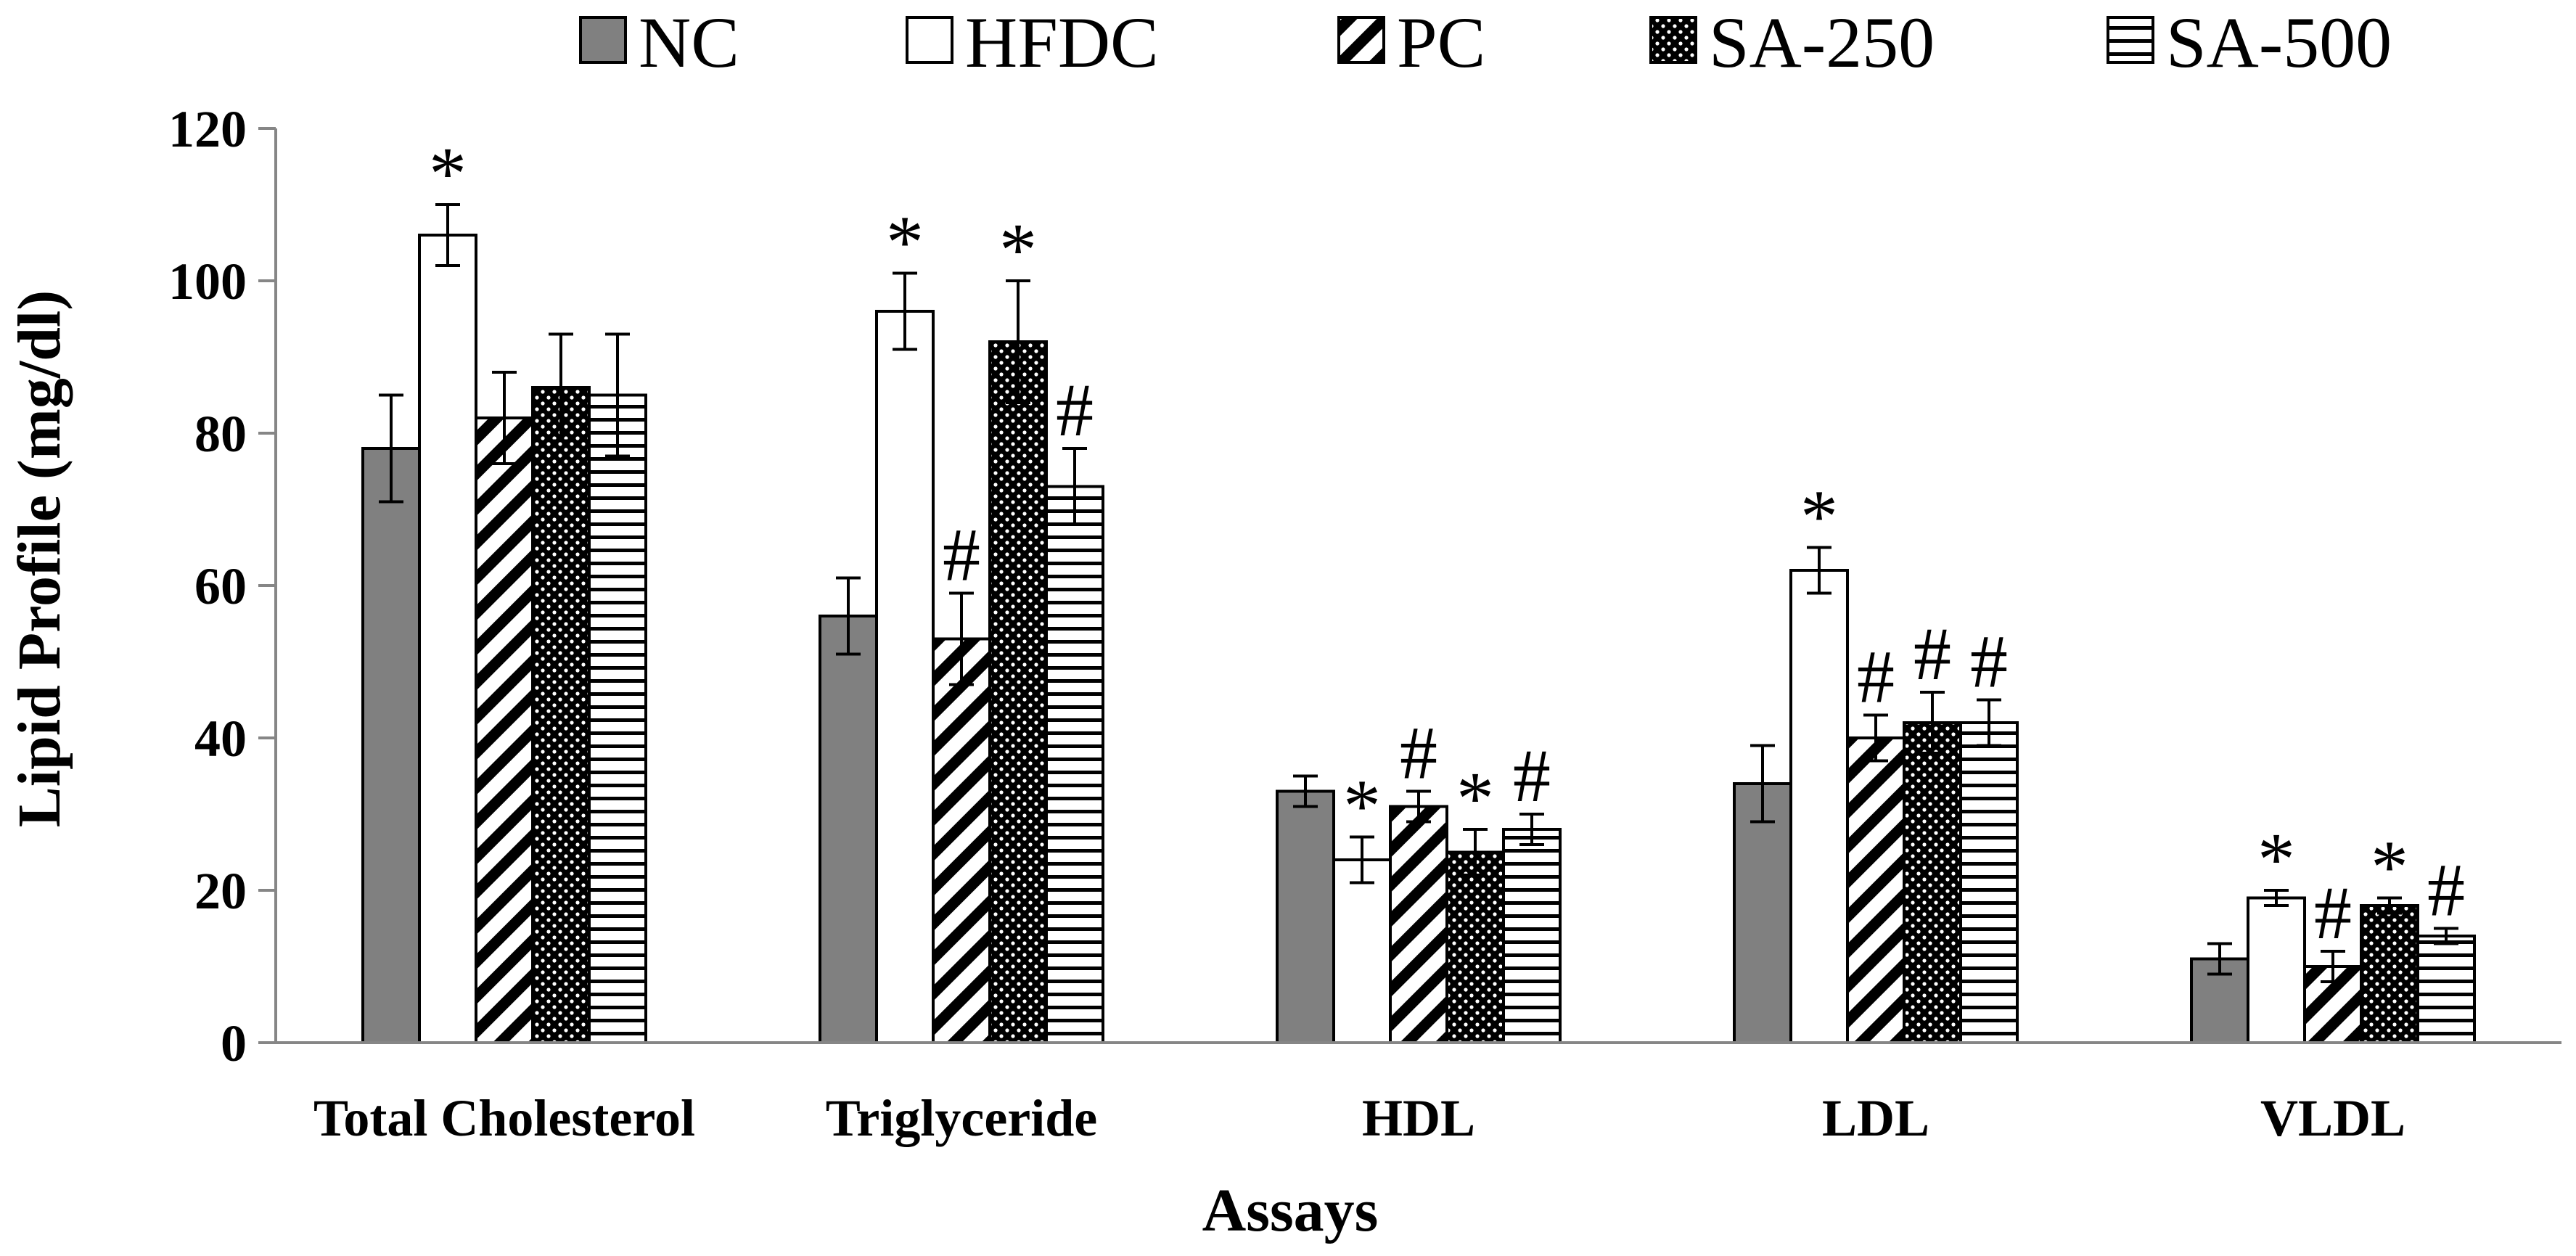 This screenshot has width=2576, height=1256. What do you see at coordinates (1822, 42) in the screenshot?
I see `legend-label: SA-250` at bounding box center [1822, 42].